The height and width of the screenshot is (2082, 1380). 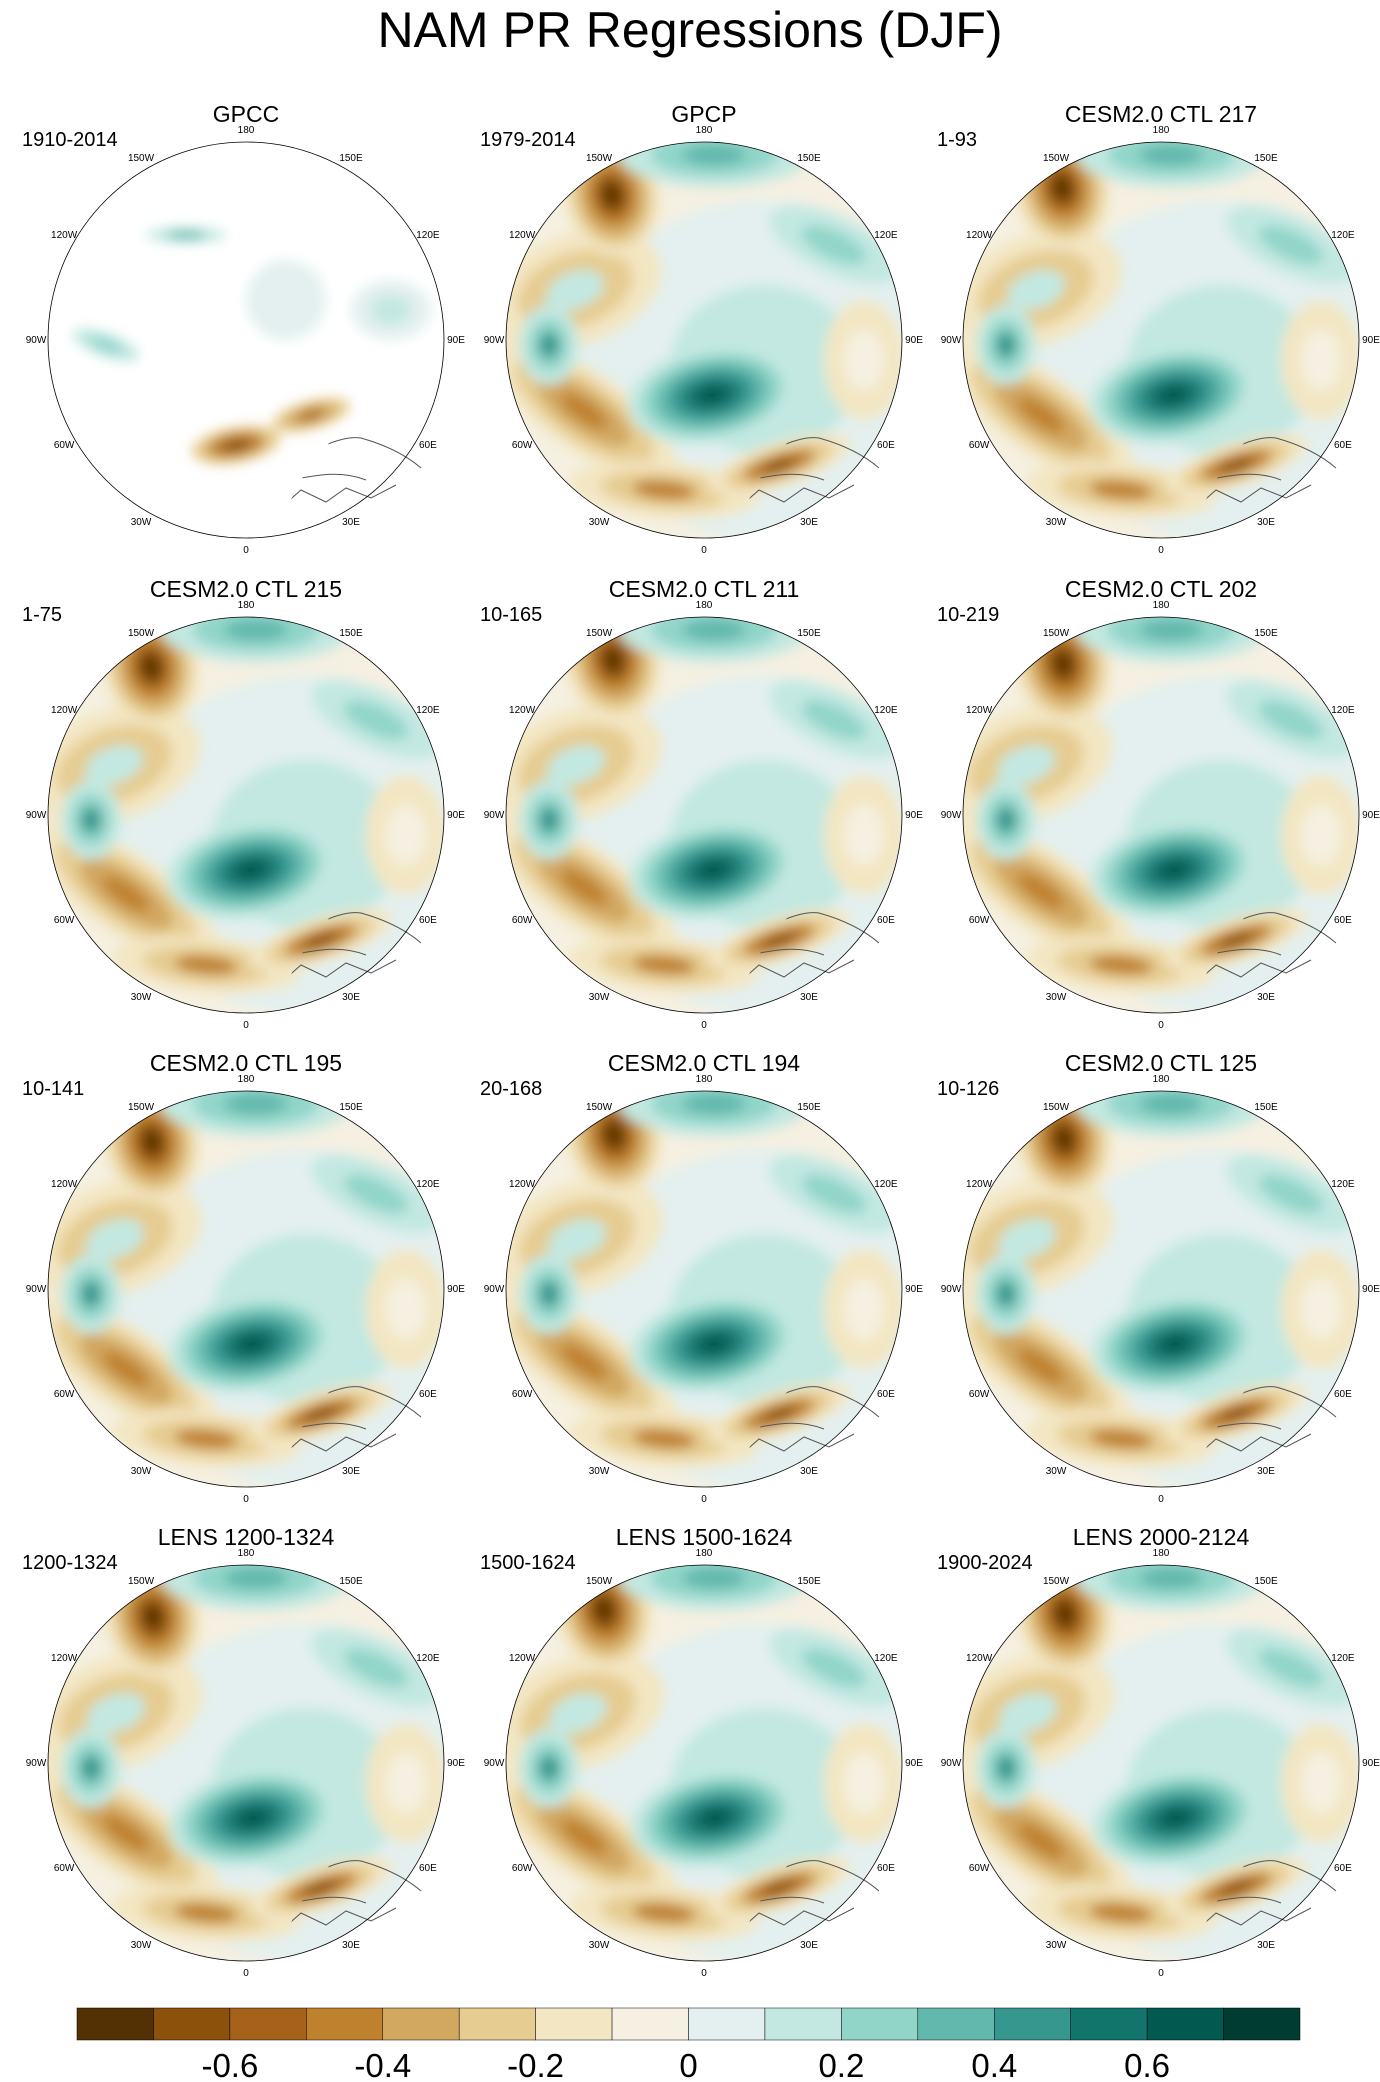 What do you see at coordinates (1147, 2064) in the screenshot?
I see `colorbar-tick-label: 0.6` at bounding box center [1147, 2064].